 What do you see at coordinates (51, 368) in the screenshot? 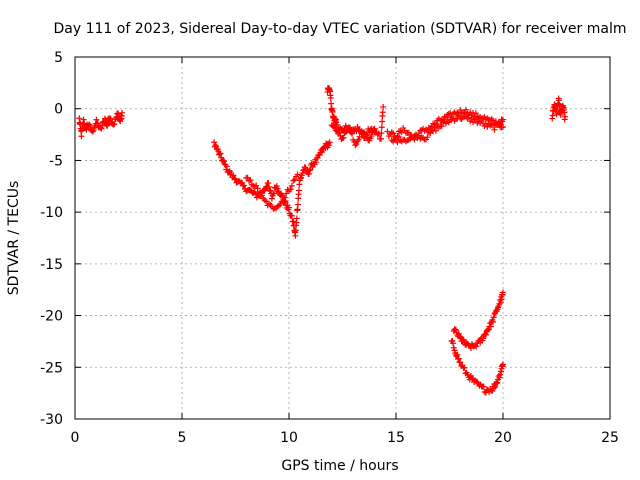
I see `y-tick-label: -25` at bounding box center [51, 368].